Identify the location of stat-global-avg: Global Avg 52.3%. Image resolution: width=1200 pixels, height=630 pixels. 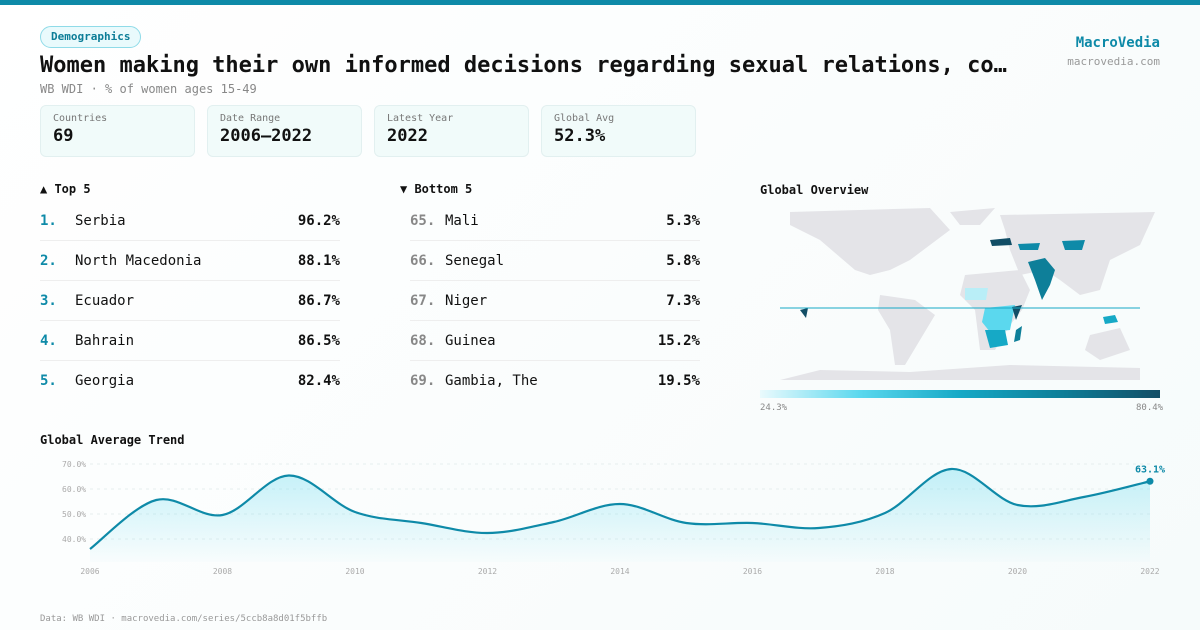
(618, 131).